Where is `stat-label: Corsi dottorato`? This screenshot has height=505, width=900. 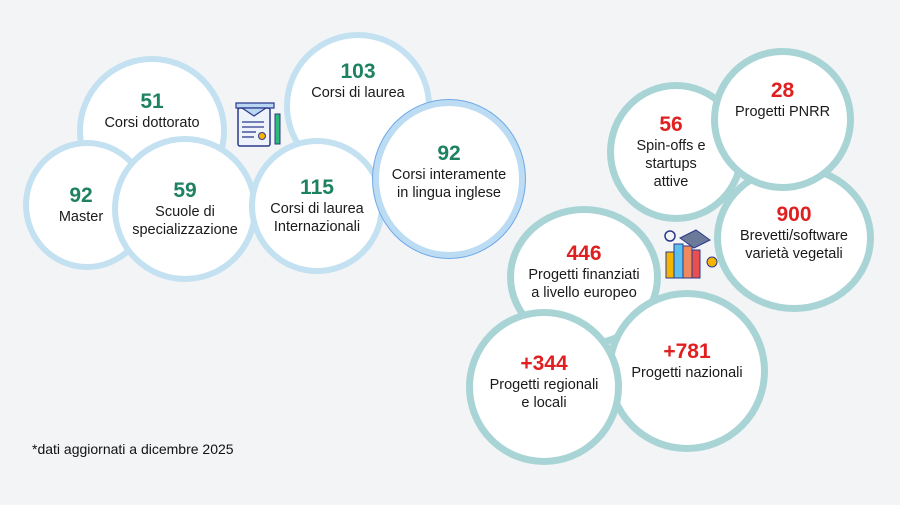
stat-label: Corsi dottorato is located at coordinates (152, 123).